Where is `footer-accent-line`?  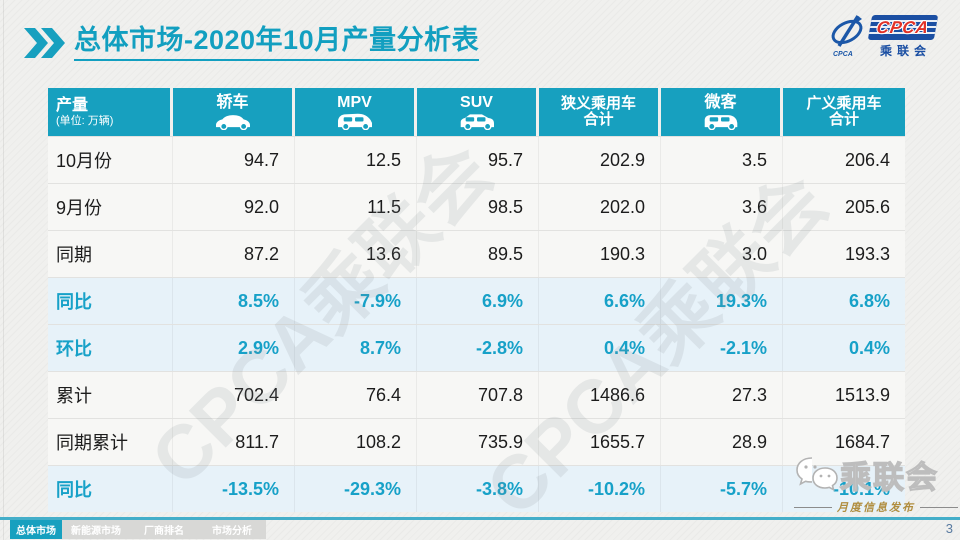 footer-accent-line is located at coordinates (480, 518).